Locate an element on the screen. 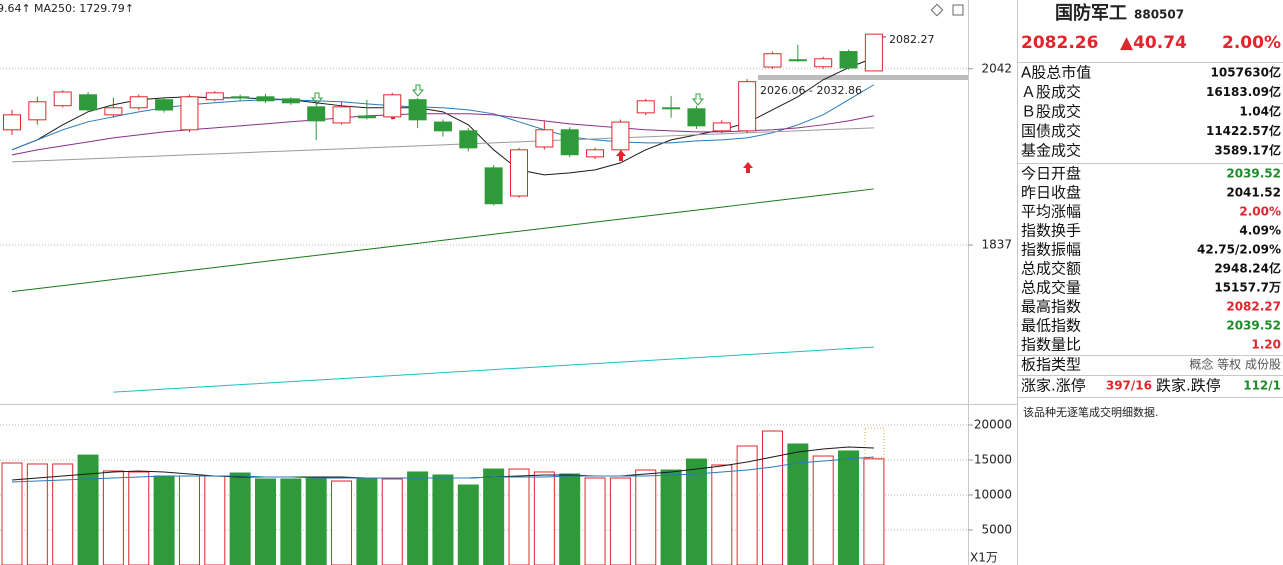 The image size is (1283, 565). diamond-icon is located at coordinates (937, 10).